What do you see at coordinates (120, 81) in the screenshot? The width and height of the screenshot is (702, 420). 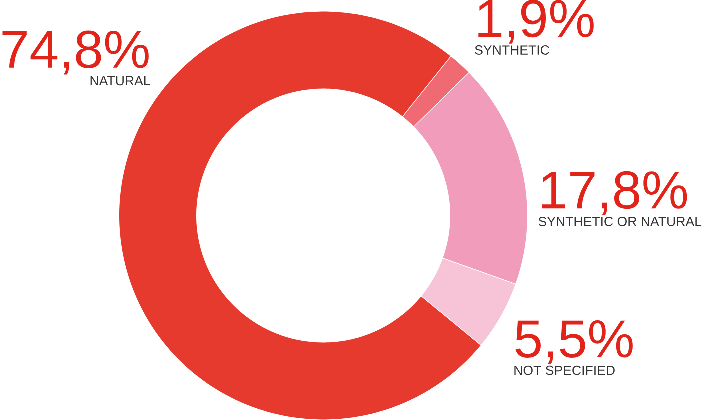 I see `slice-label: NATURAL` at bounding box center [120, 81].